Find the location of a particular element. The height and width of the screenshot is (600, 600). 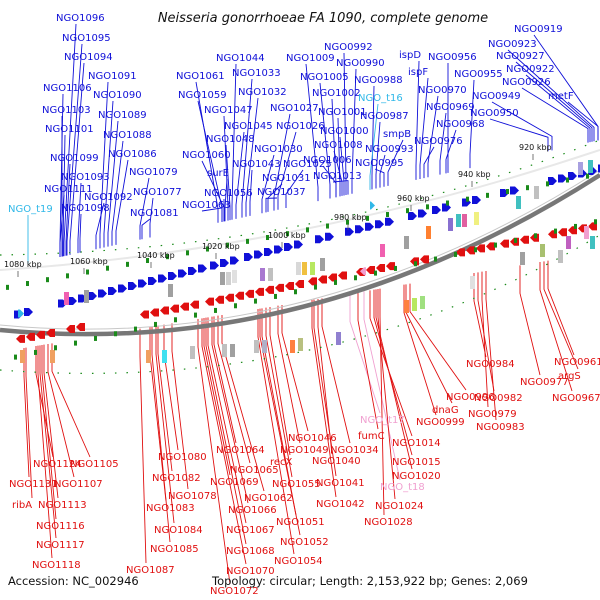

connector-metf is located at coordinates (583, 121).